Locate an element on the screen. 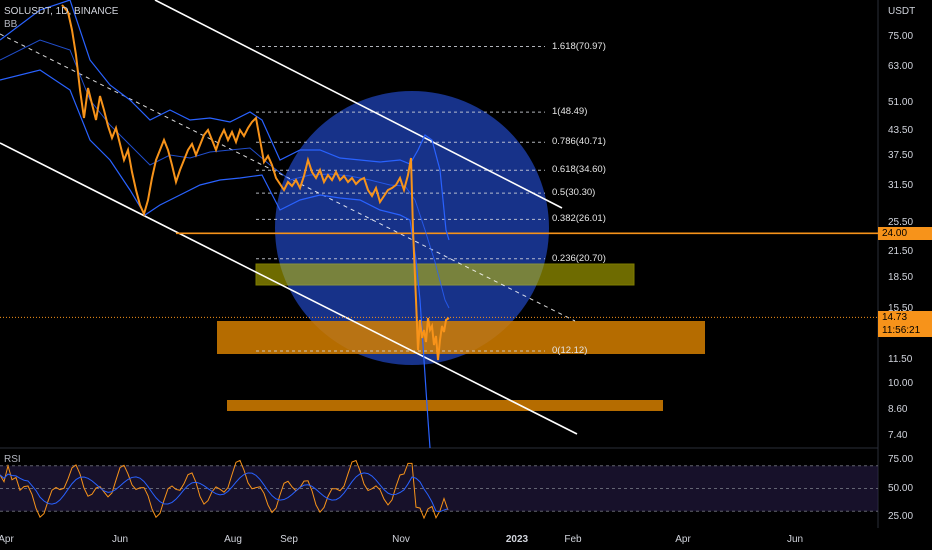  price-tick: 51.00 is located at coordinates (901, 103).